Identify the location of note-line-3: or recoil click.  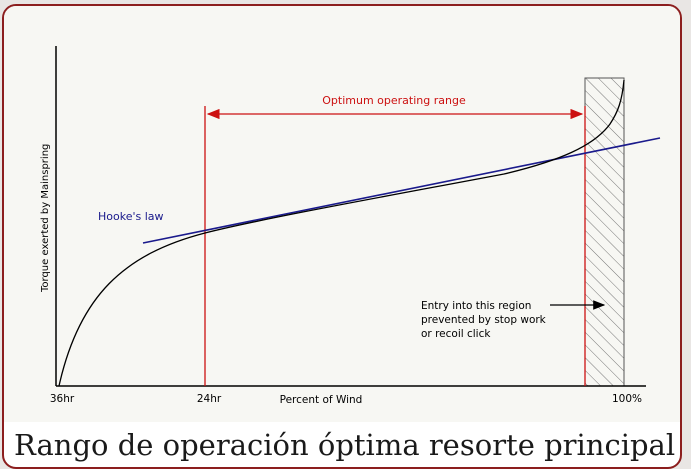
(456, 334).